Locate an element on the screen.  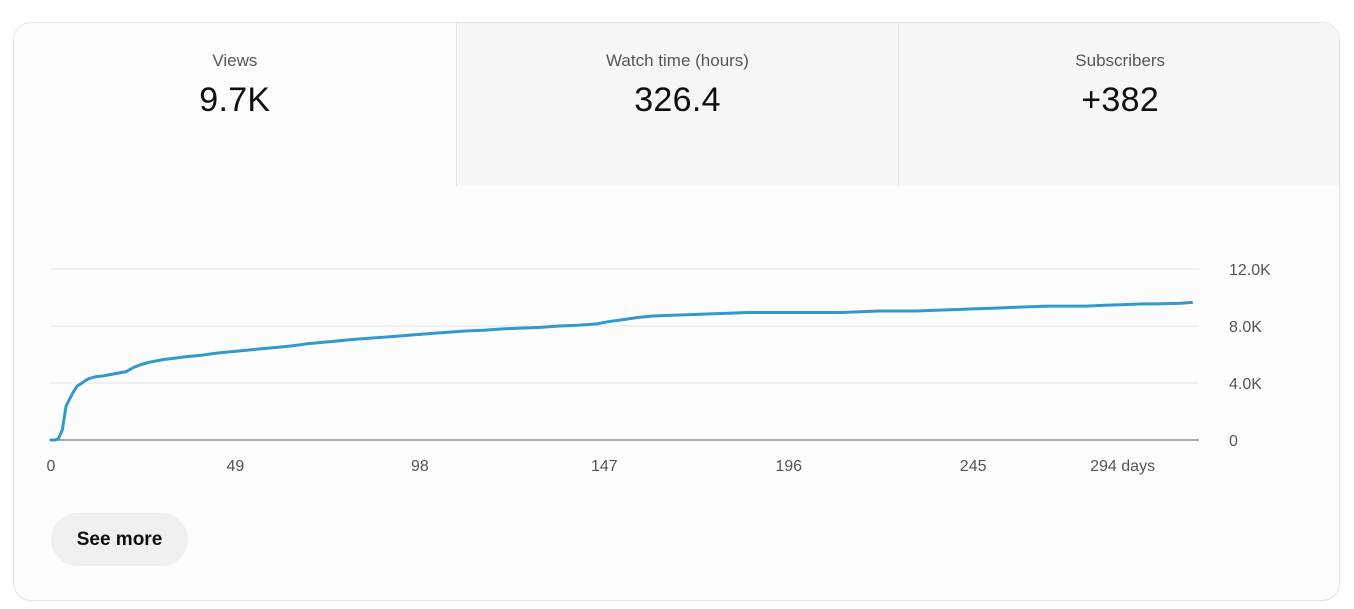
see-more-button: See more is located at coordinates (119, 539).